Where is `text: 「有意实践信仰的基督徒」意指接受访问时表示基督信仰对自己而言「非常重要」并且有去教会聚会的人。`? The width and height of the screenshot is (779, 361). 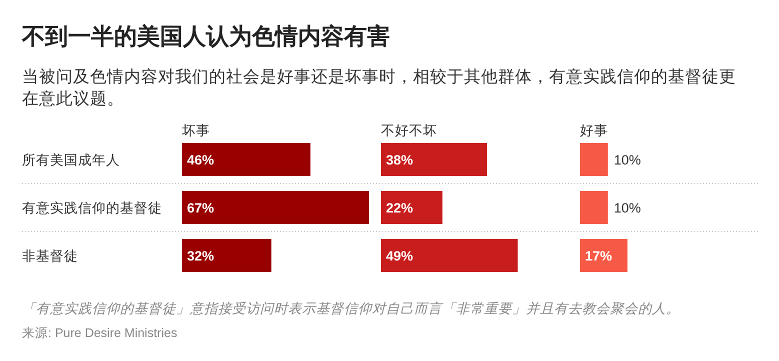 text: 「有意实践信仰的基督徒」意指接受访问时表示基督信仰对自己而言「非常重要」并且有去教会聚会的人。 is located at coordinates (351, 308).